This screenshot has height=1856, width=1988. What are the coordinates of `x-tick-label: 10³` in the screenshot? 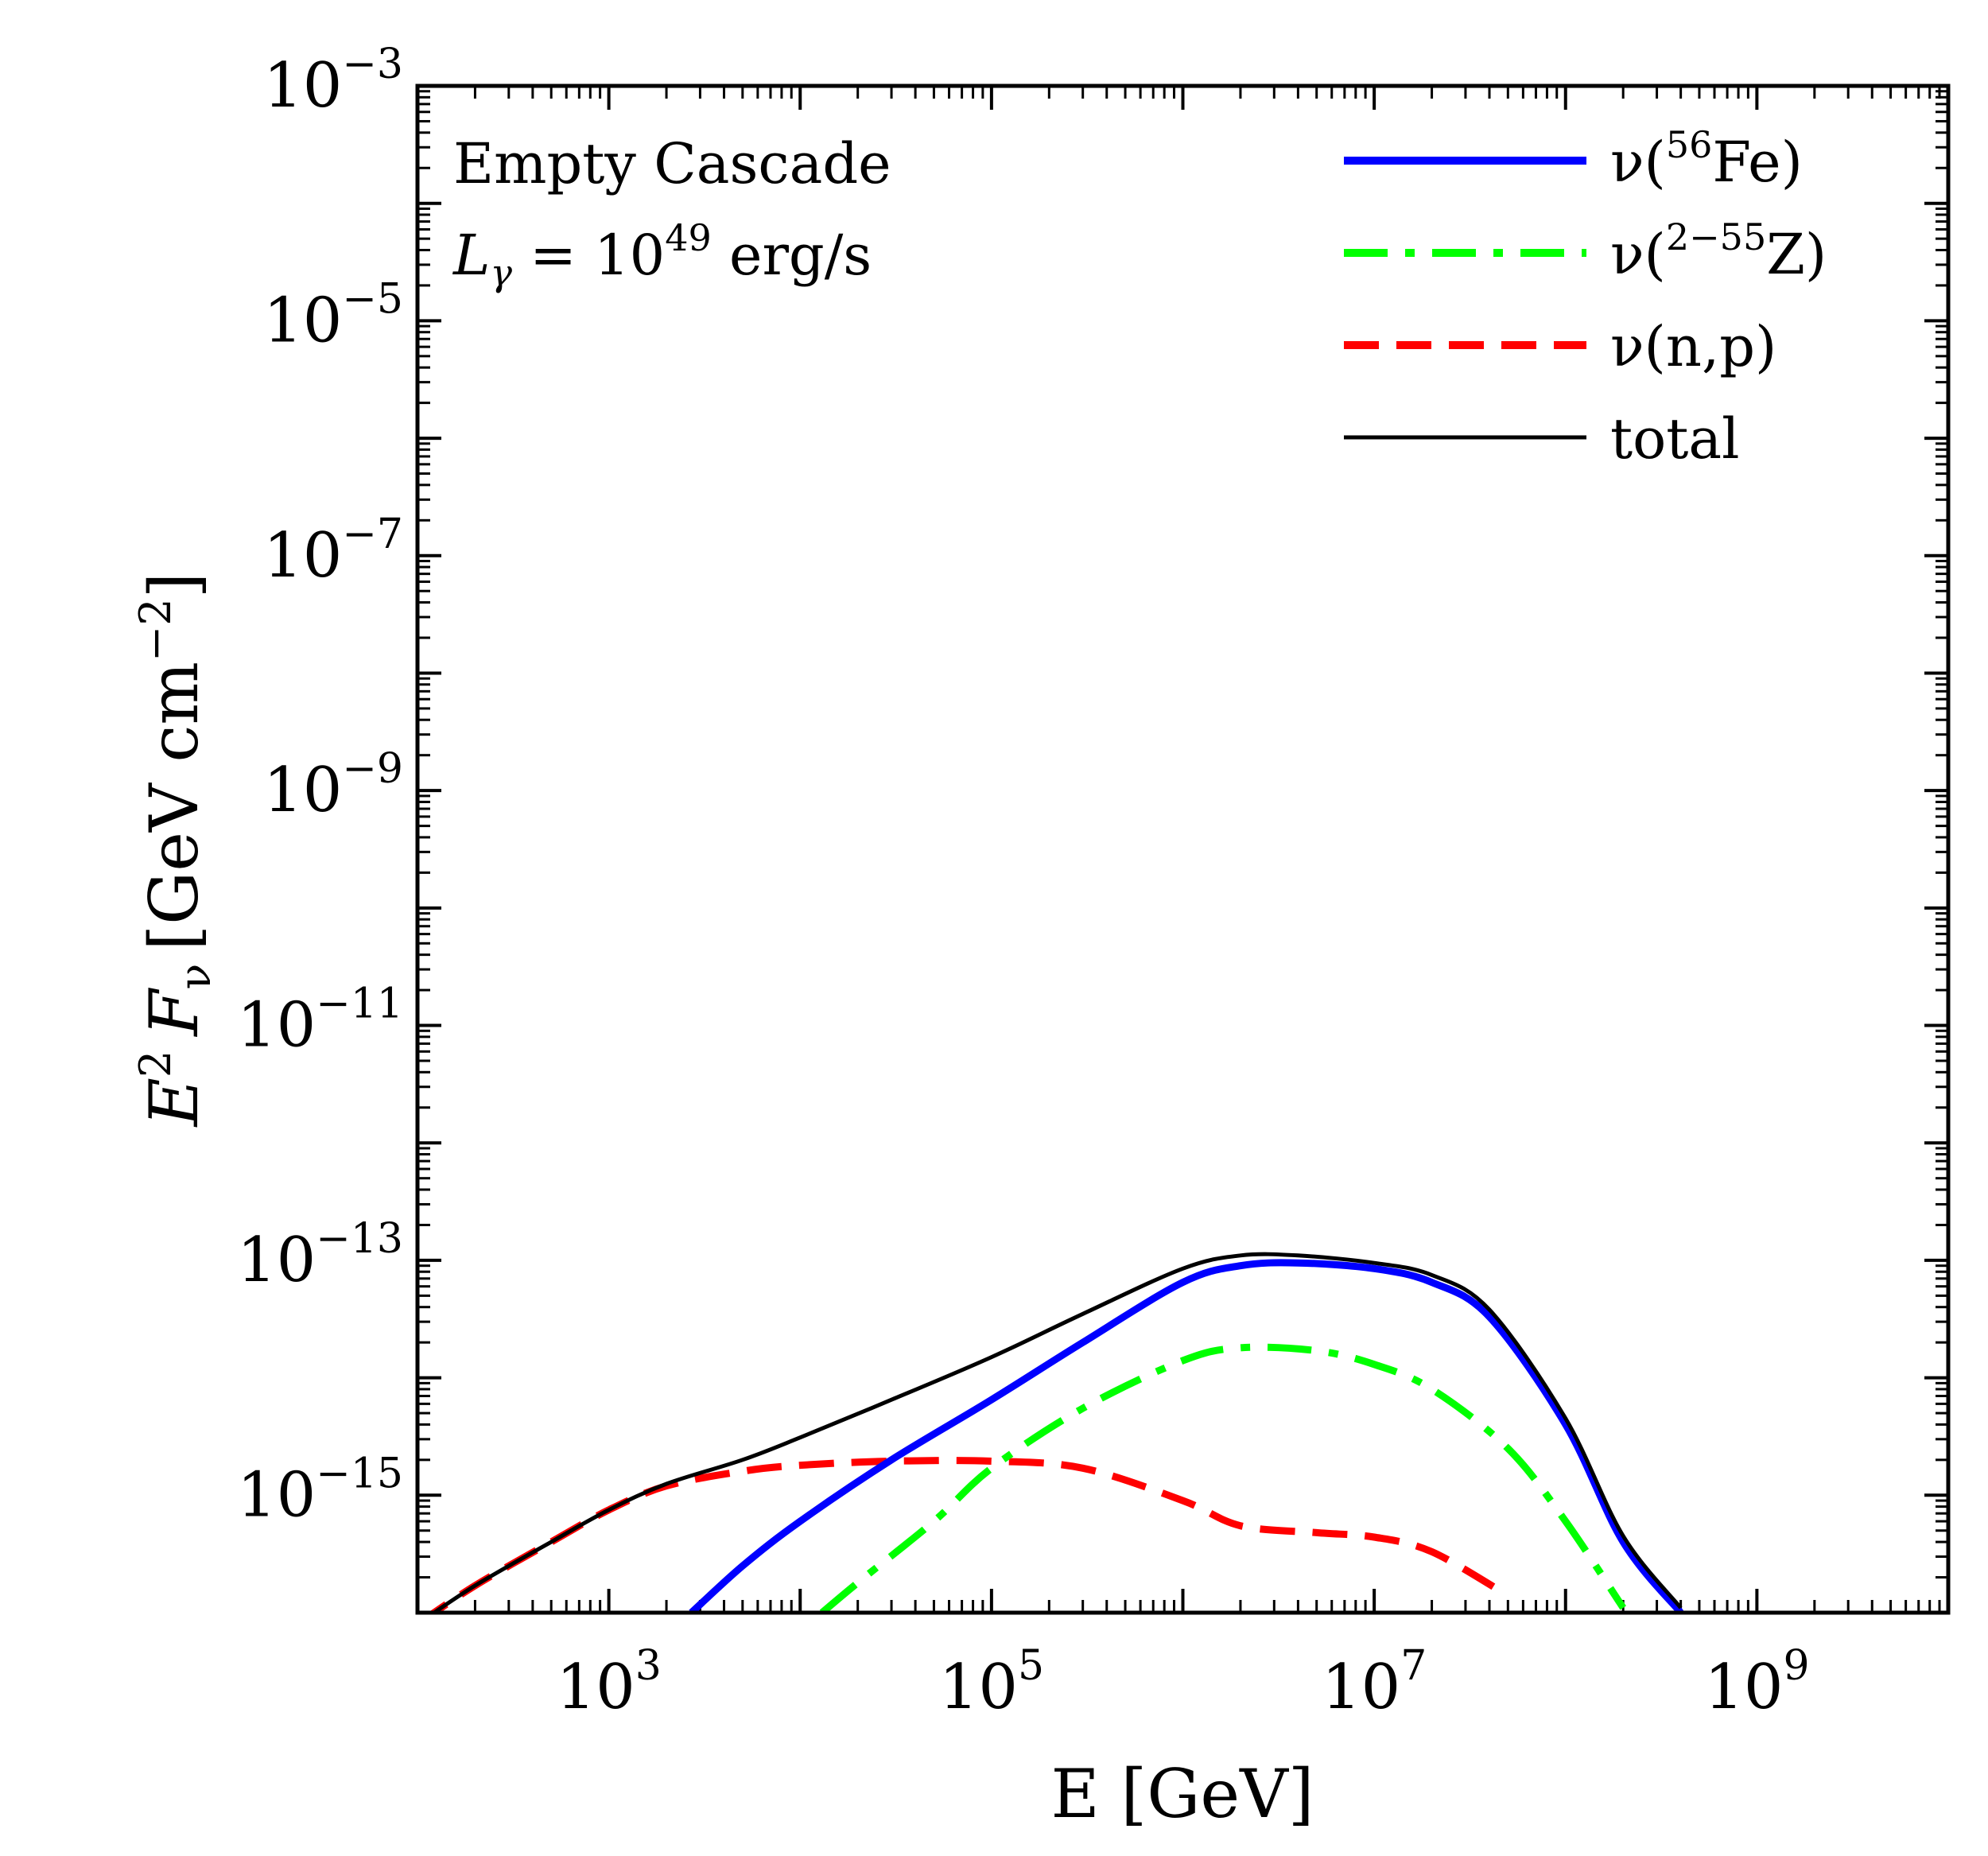 It's located at (608, 1682).